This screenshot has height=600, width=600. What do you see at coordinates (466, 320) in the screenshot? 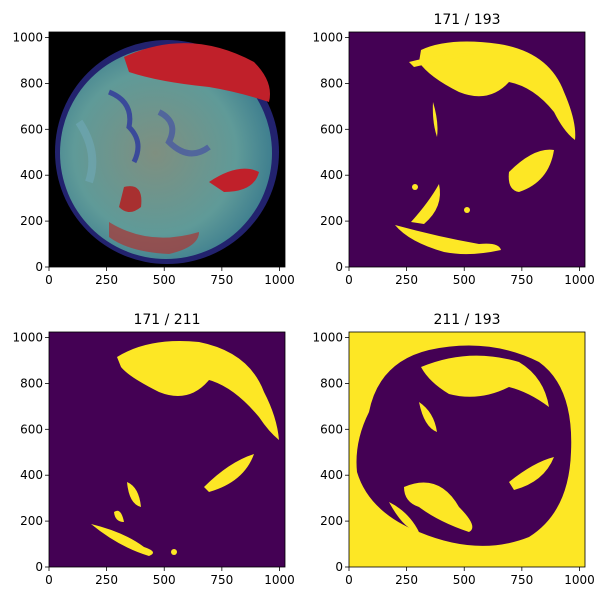
I see `panel-title: 211 / 193` at bounding box center [466, 320].